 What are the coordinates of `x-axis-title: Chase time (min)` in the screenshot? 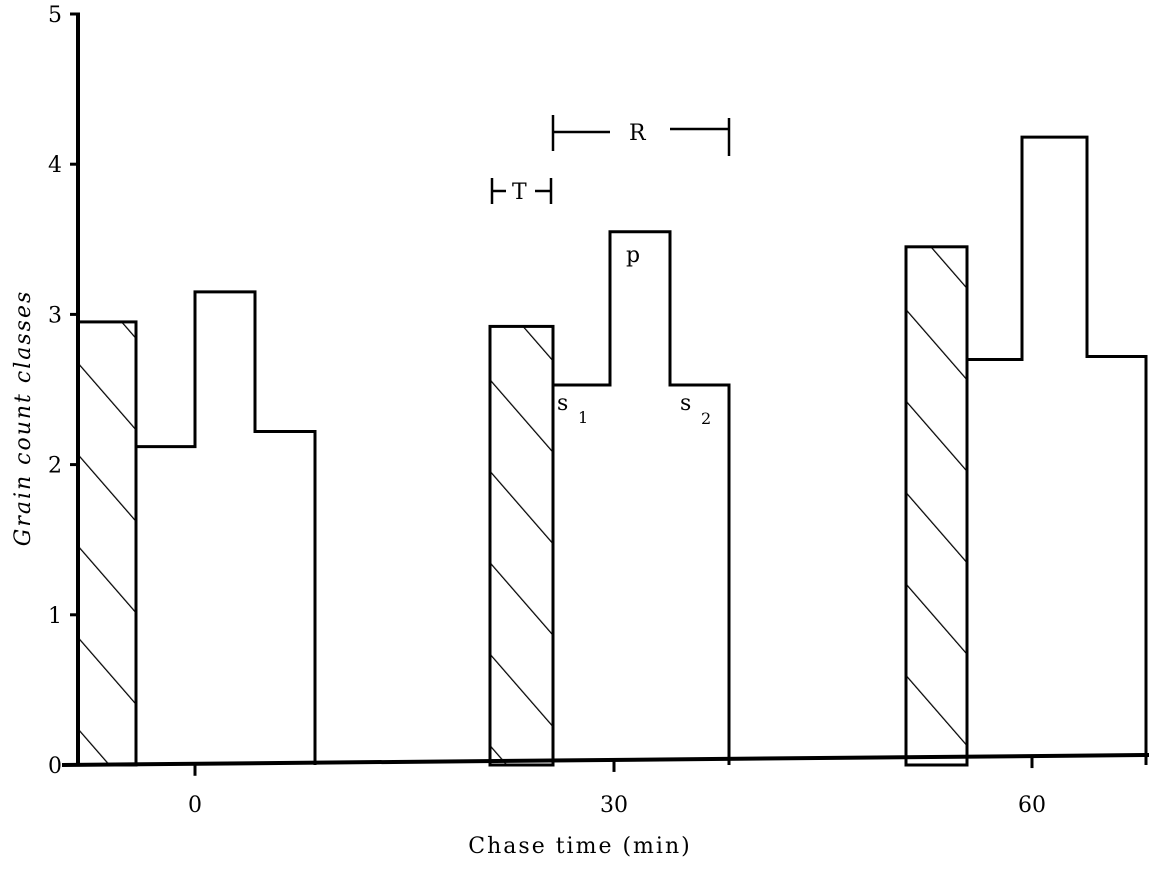 It's located at (579, 846).